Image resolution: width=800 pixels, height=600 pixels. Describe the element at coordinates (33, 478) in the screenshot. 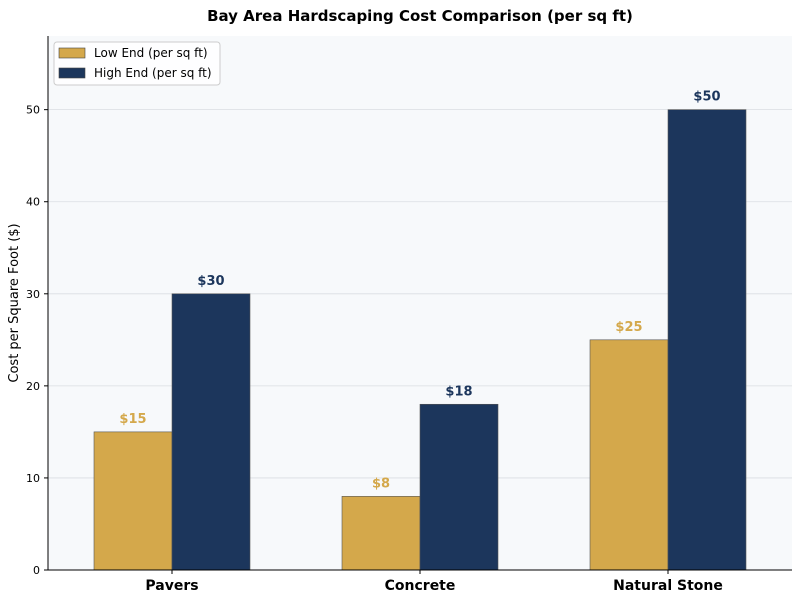

I see `y-tick-label: 10` at that location.